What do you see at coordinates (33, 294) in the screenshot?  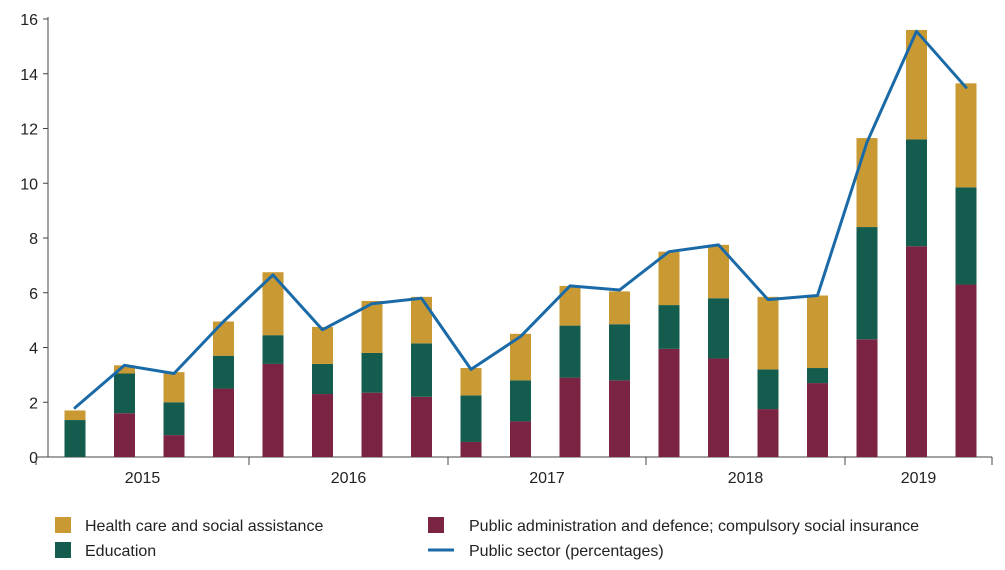 I see `y-tick-label: 6` at bounding box center [33, 294].